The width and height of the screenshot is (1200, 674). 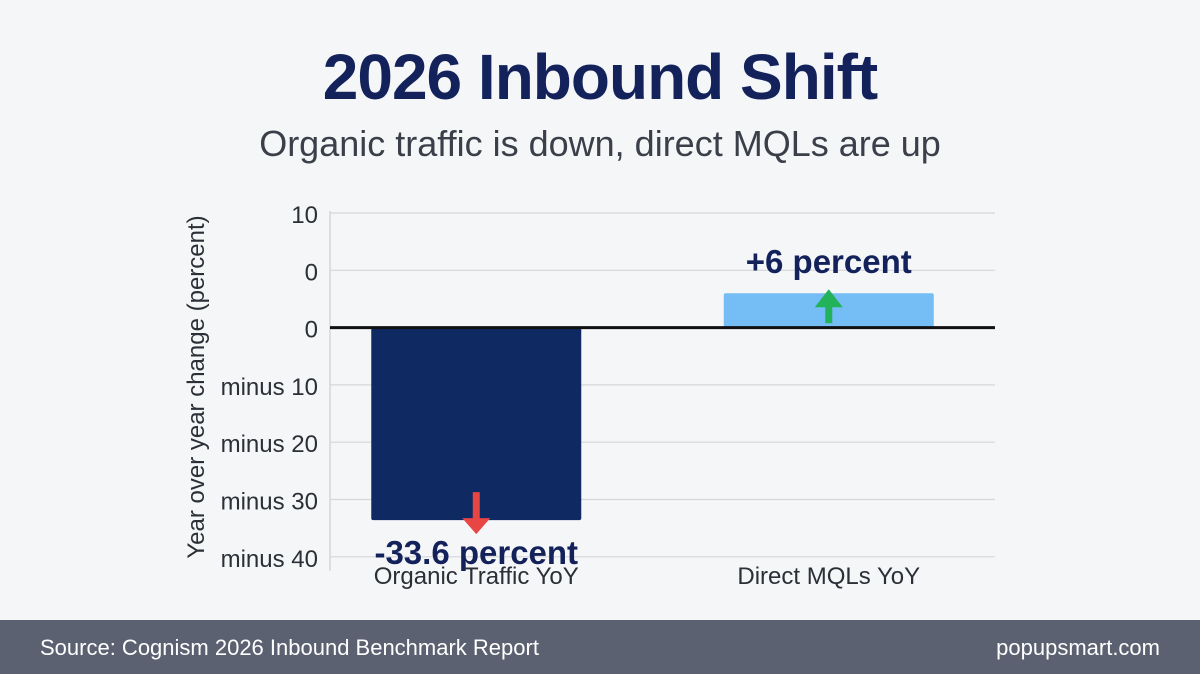 I want to click on down-arrow-head, so click(x=476, y=526).